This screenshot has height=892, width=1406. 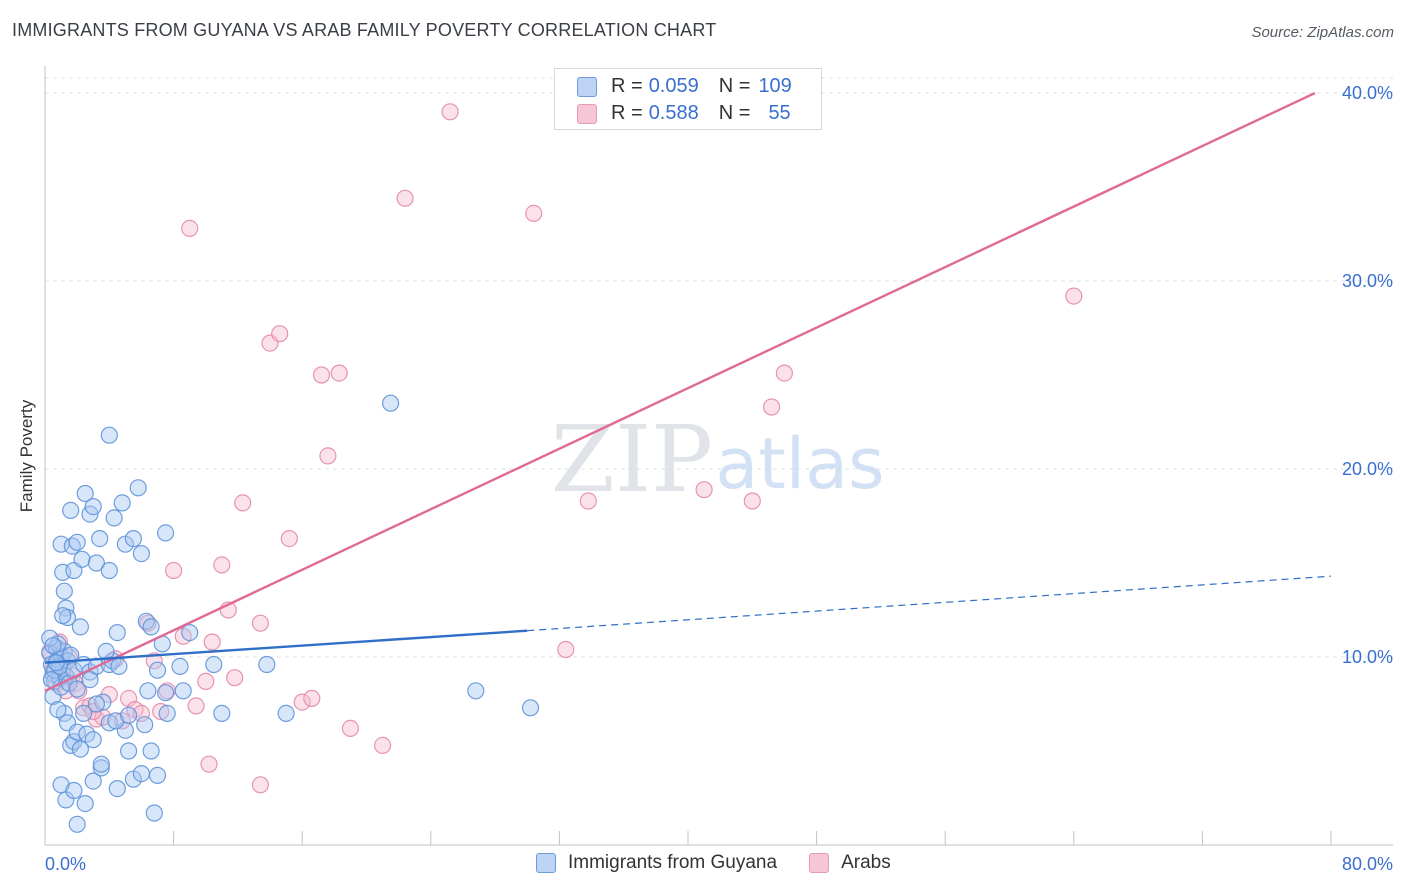 What do you see at coordinates (673, 862) in the screenshot?
I see `legend-label-guyana: Immigrants from Guyana` at bounding box center [673, 862].